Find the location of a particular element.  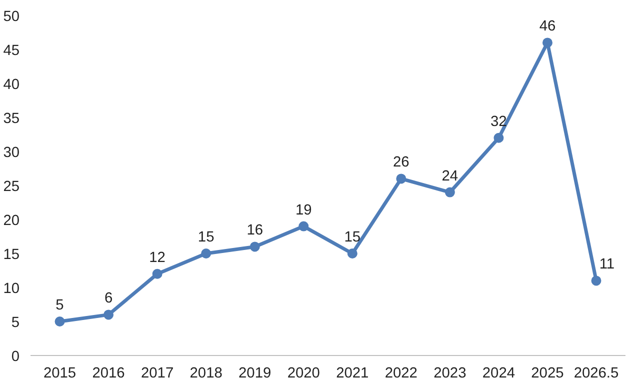

data-label: 46 is located at coordinates (547, 26).